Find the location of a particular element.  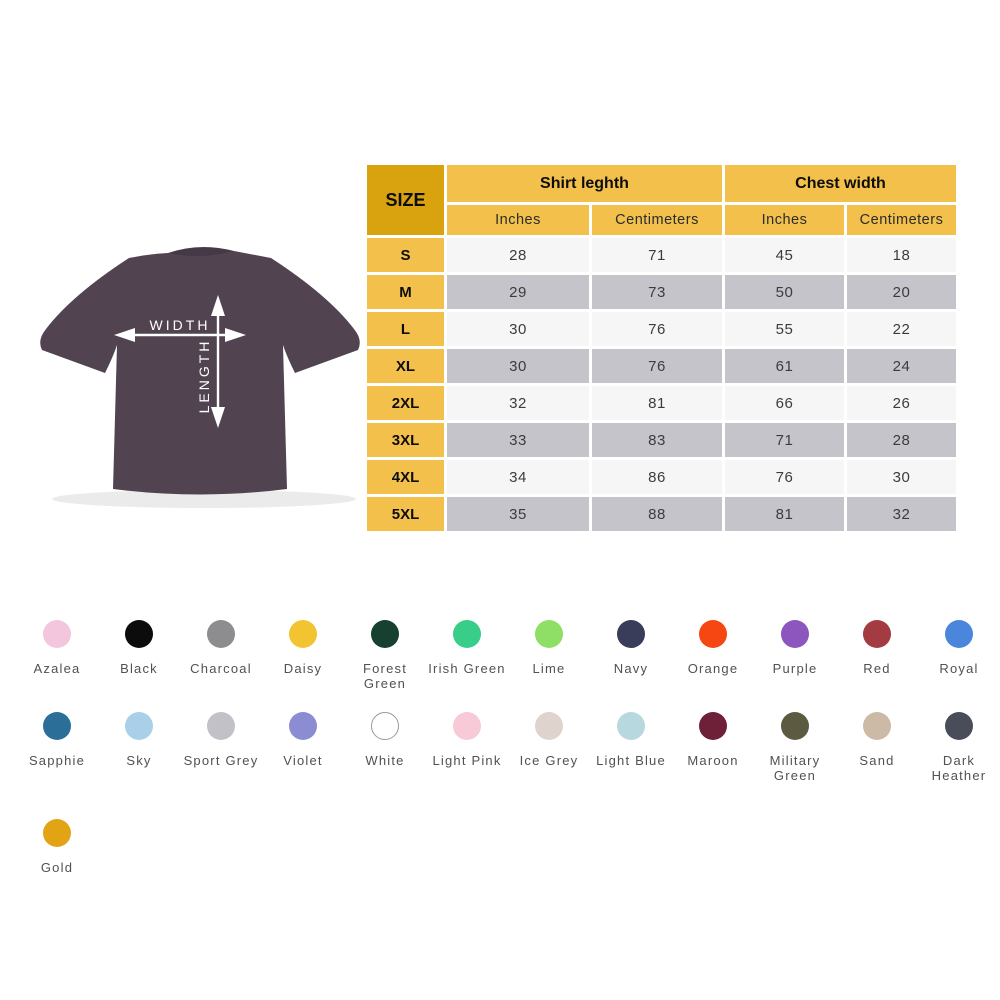

size-value: 29 is located at coordinates (518, 292).